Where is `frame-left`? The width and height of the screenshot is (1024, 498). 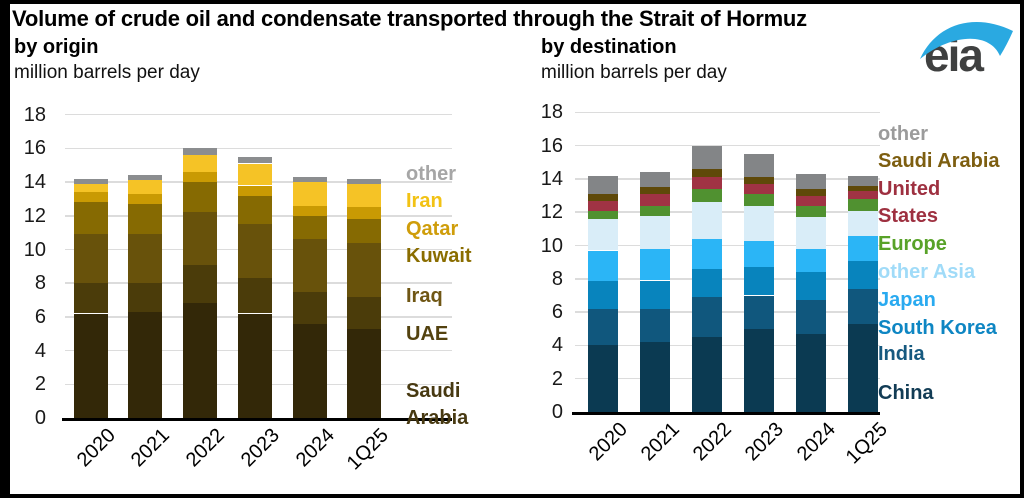
frame-left is located at coordinates (5, 249).